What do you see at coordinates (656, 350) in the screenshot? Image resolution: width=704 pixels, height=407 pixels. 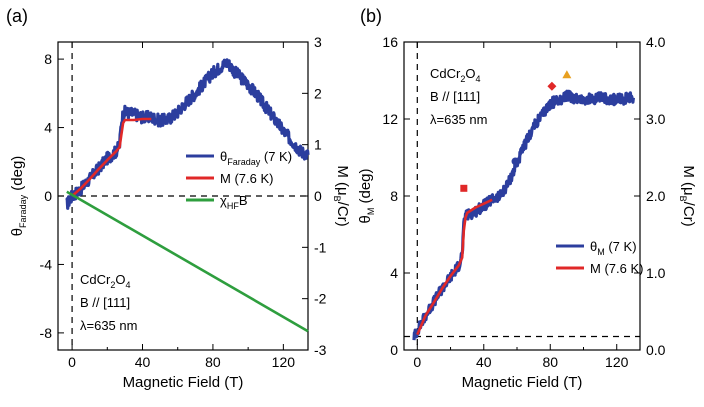 I see `y-right-tick-label: 0.0` at bounding box center [656, 350].